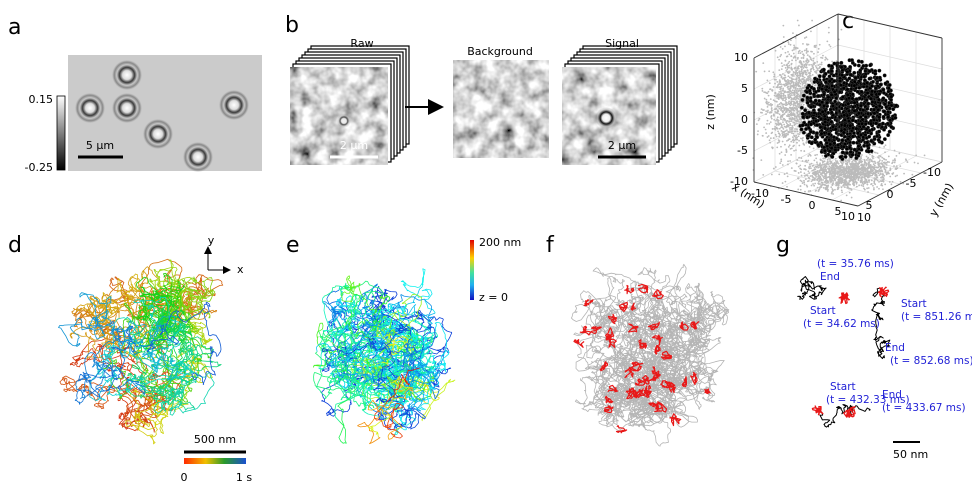  Describe the element at coordinates (744, 88) in the screenshot. I see `tick-label: 5` at that location.